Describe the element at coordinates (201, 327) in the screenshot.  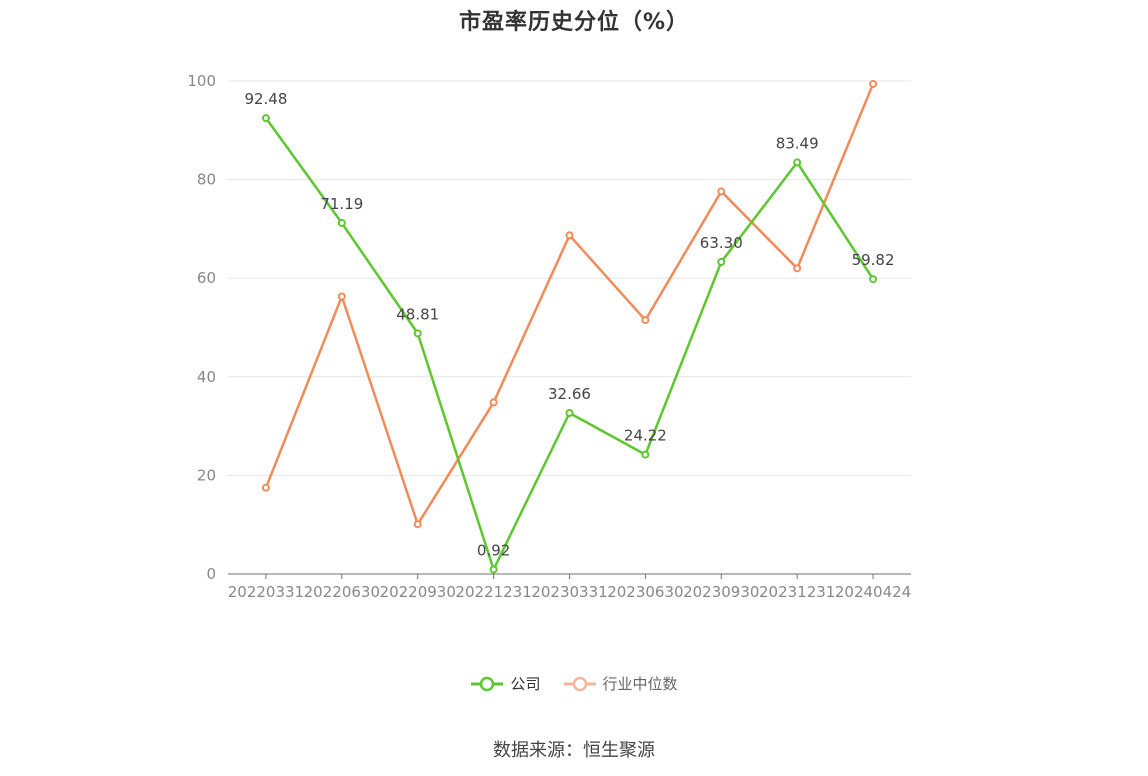
I see `y-axis-ticks: 0 20 40 60 80 100` at that location.